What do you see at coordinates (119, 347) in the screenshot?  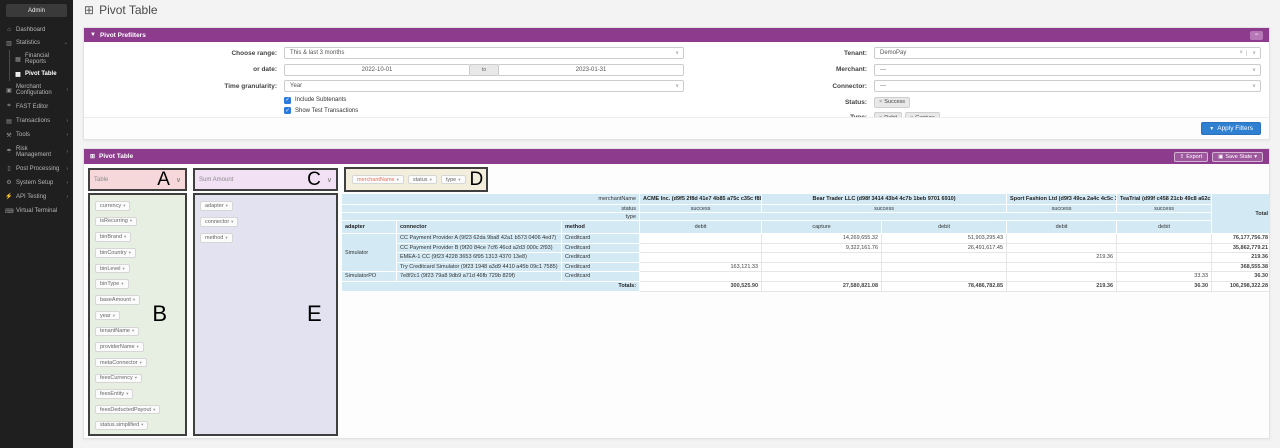 I see `field-pill-providername: providerName ▾` at bounding box center [119, 347].